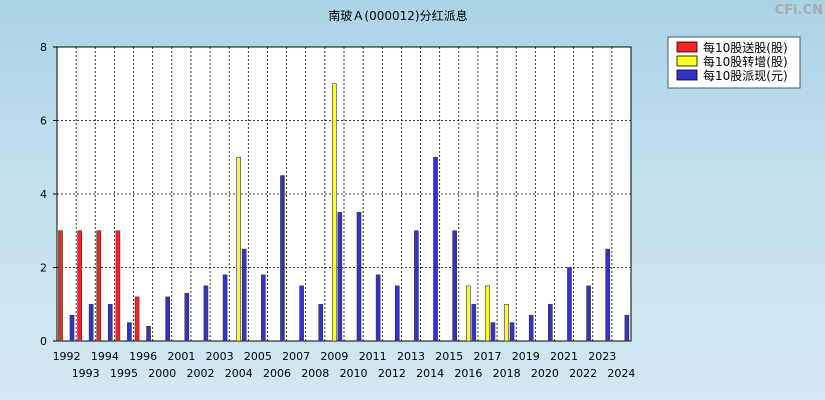  I want to click on bar-cash-2002, so click(206, 313).